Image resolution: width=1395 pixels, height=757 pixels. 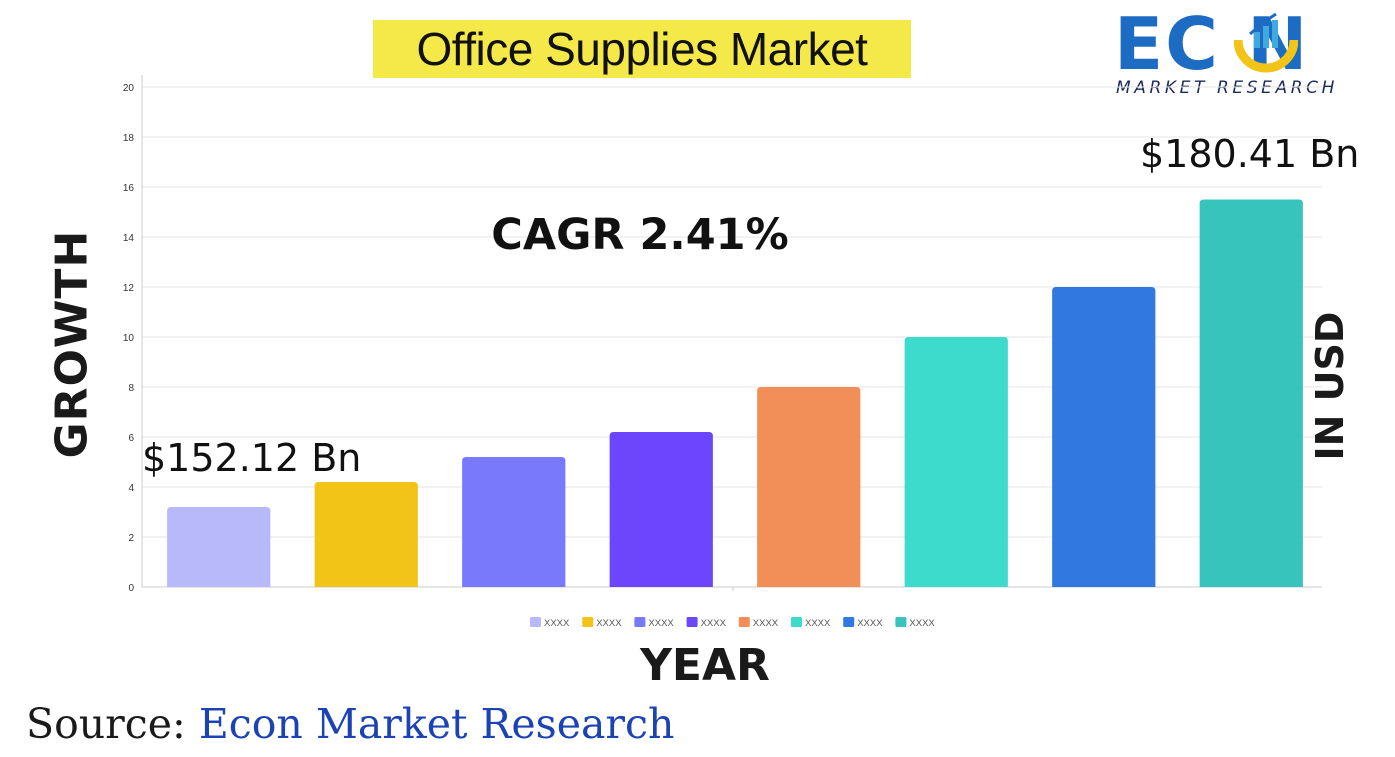 I want to click on y-tick-label: 14, so click(x=129, y=238).